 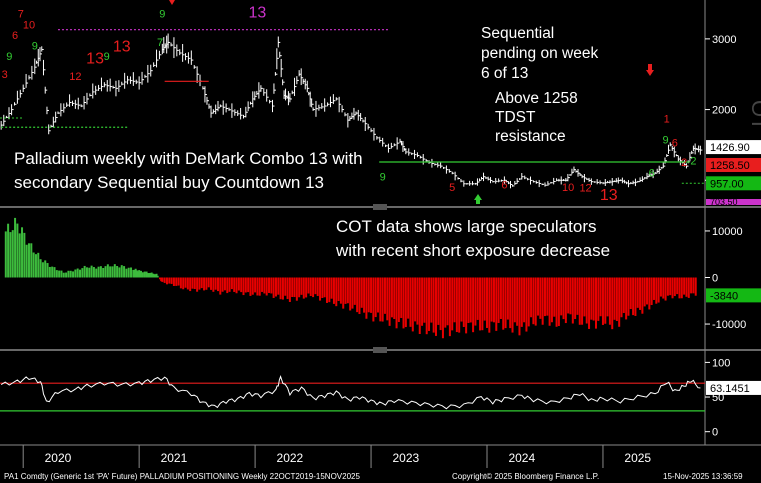 What do you see at coordinates (21, 15) in the screenshot?
I see `countdown-label: 7` at bounding box center [21, 15].